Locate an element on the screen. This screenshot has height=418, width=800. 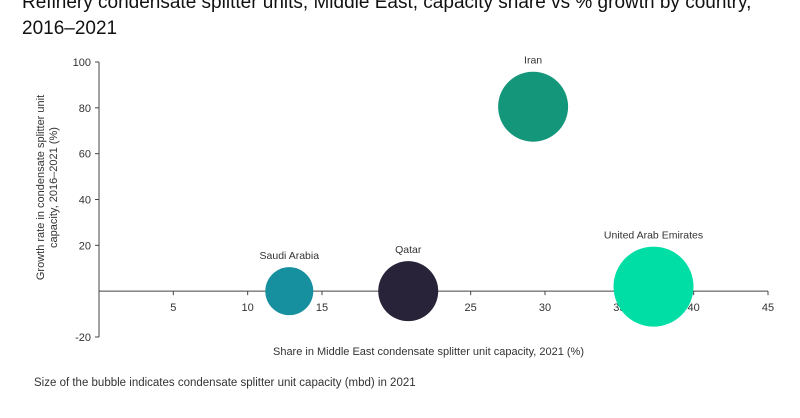
bubble-label: Iran is located at coordinates (533, 61).